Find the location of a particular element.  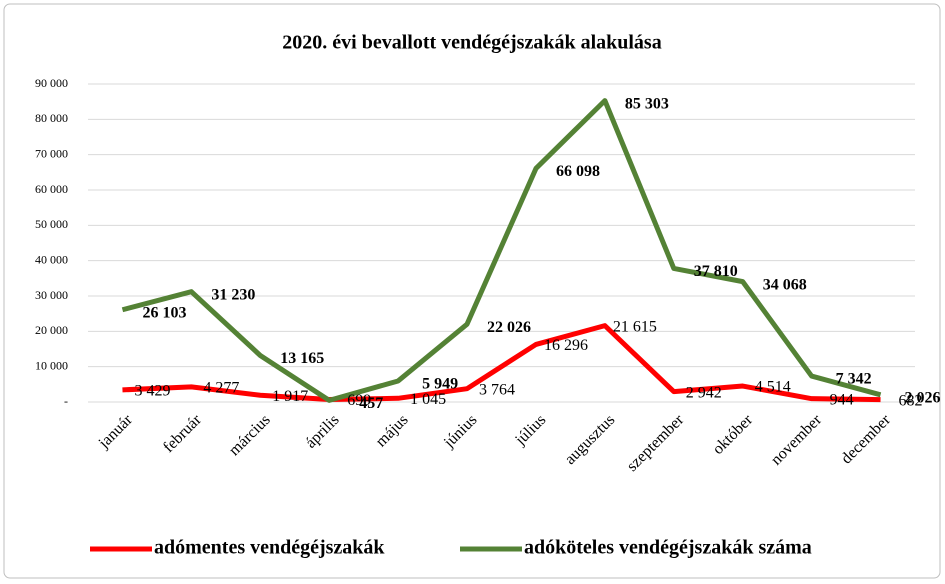

data-label: 3 764 is located at coordinates (497, 389).